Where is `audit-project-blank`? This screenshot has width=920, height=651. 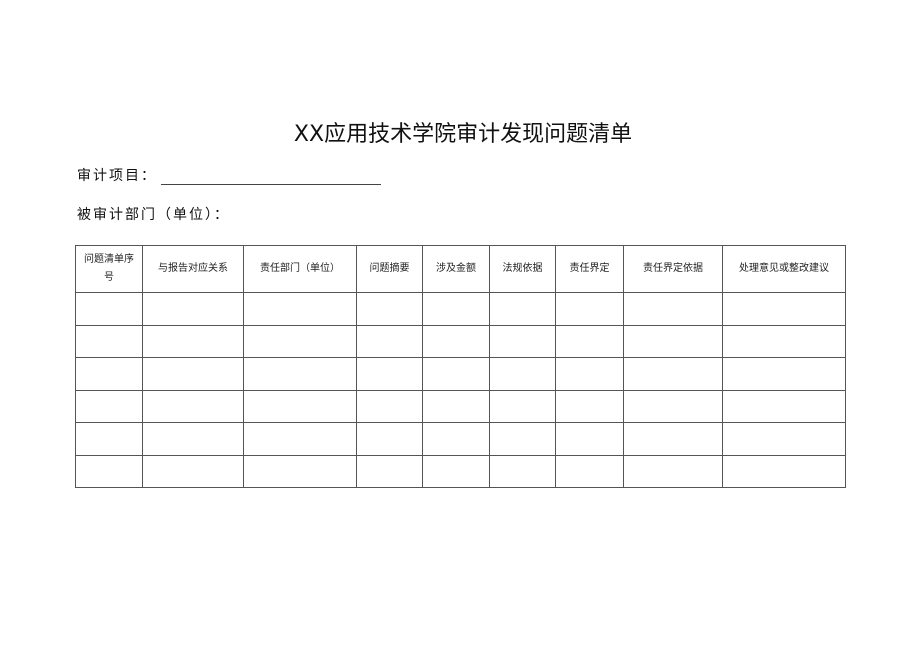
audit-project-blank is located at coordinates (271, 177).